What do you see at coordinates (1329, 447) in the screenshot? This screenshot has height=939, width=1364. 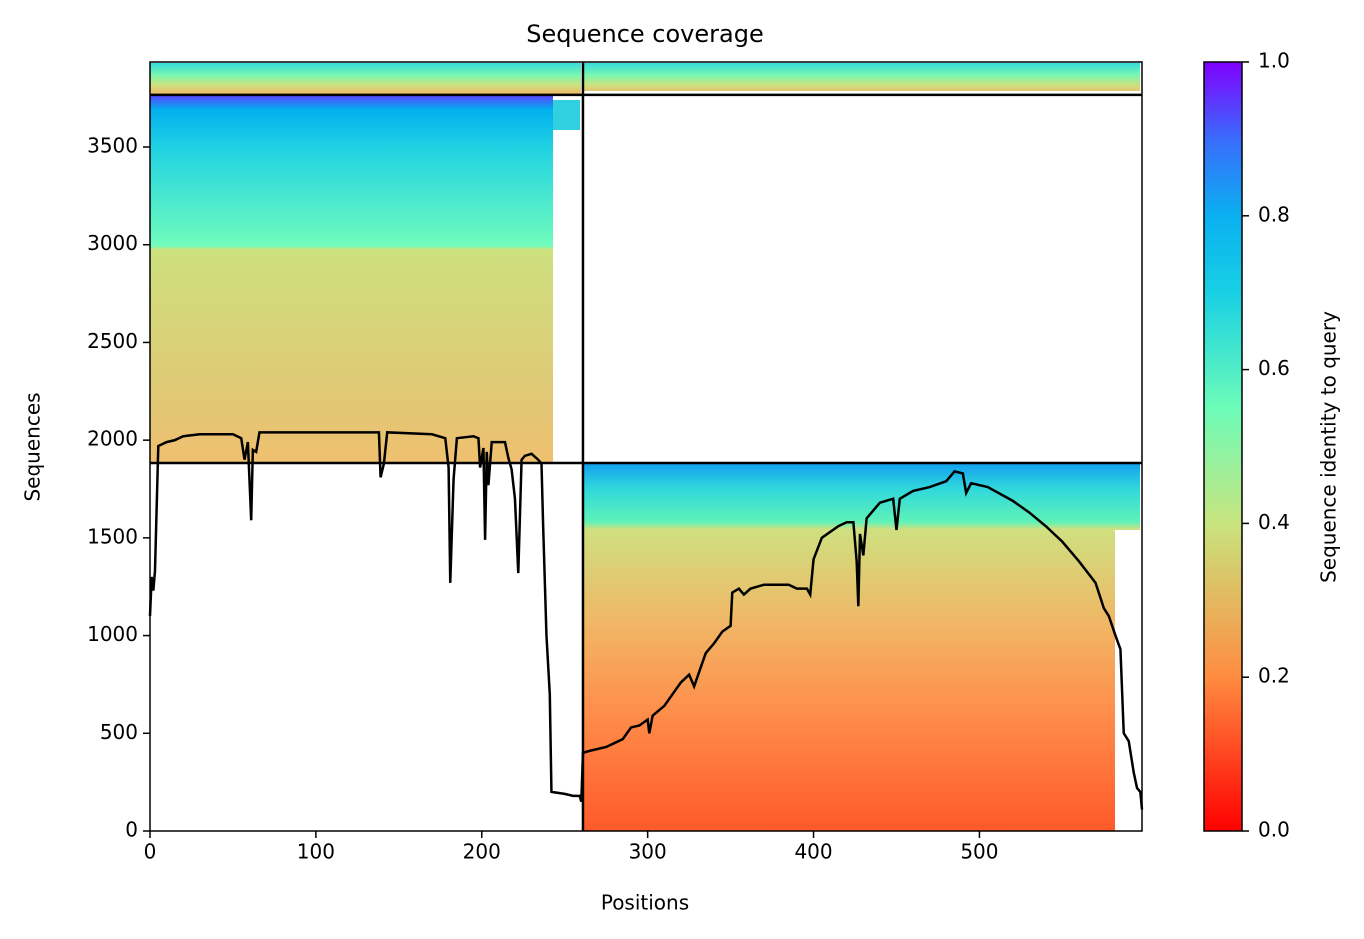 I see `colorbar-label: Sequence identity to query` at bounding box center [1329, 447].